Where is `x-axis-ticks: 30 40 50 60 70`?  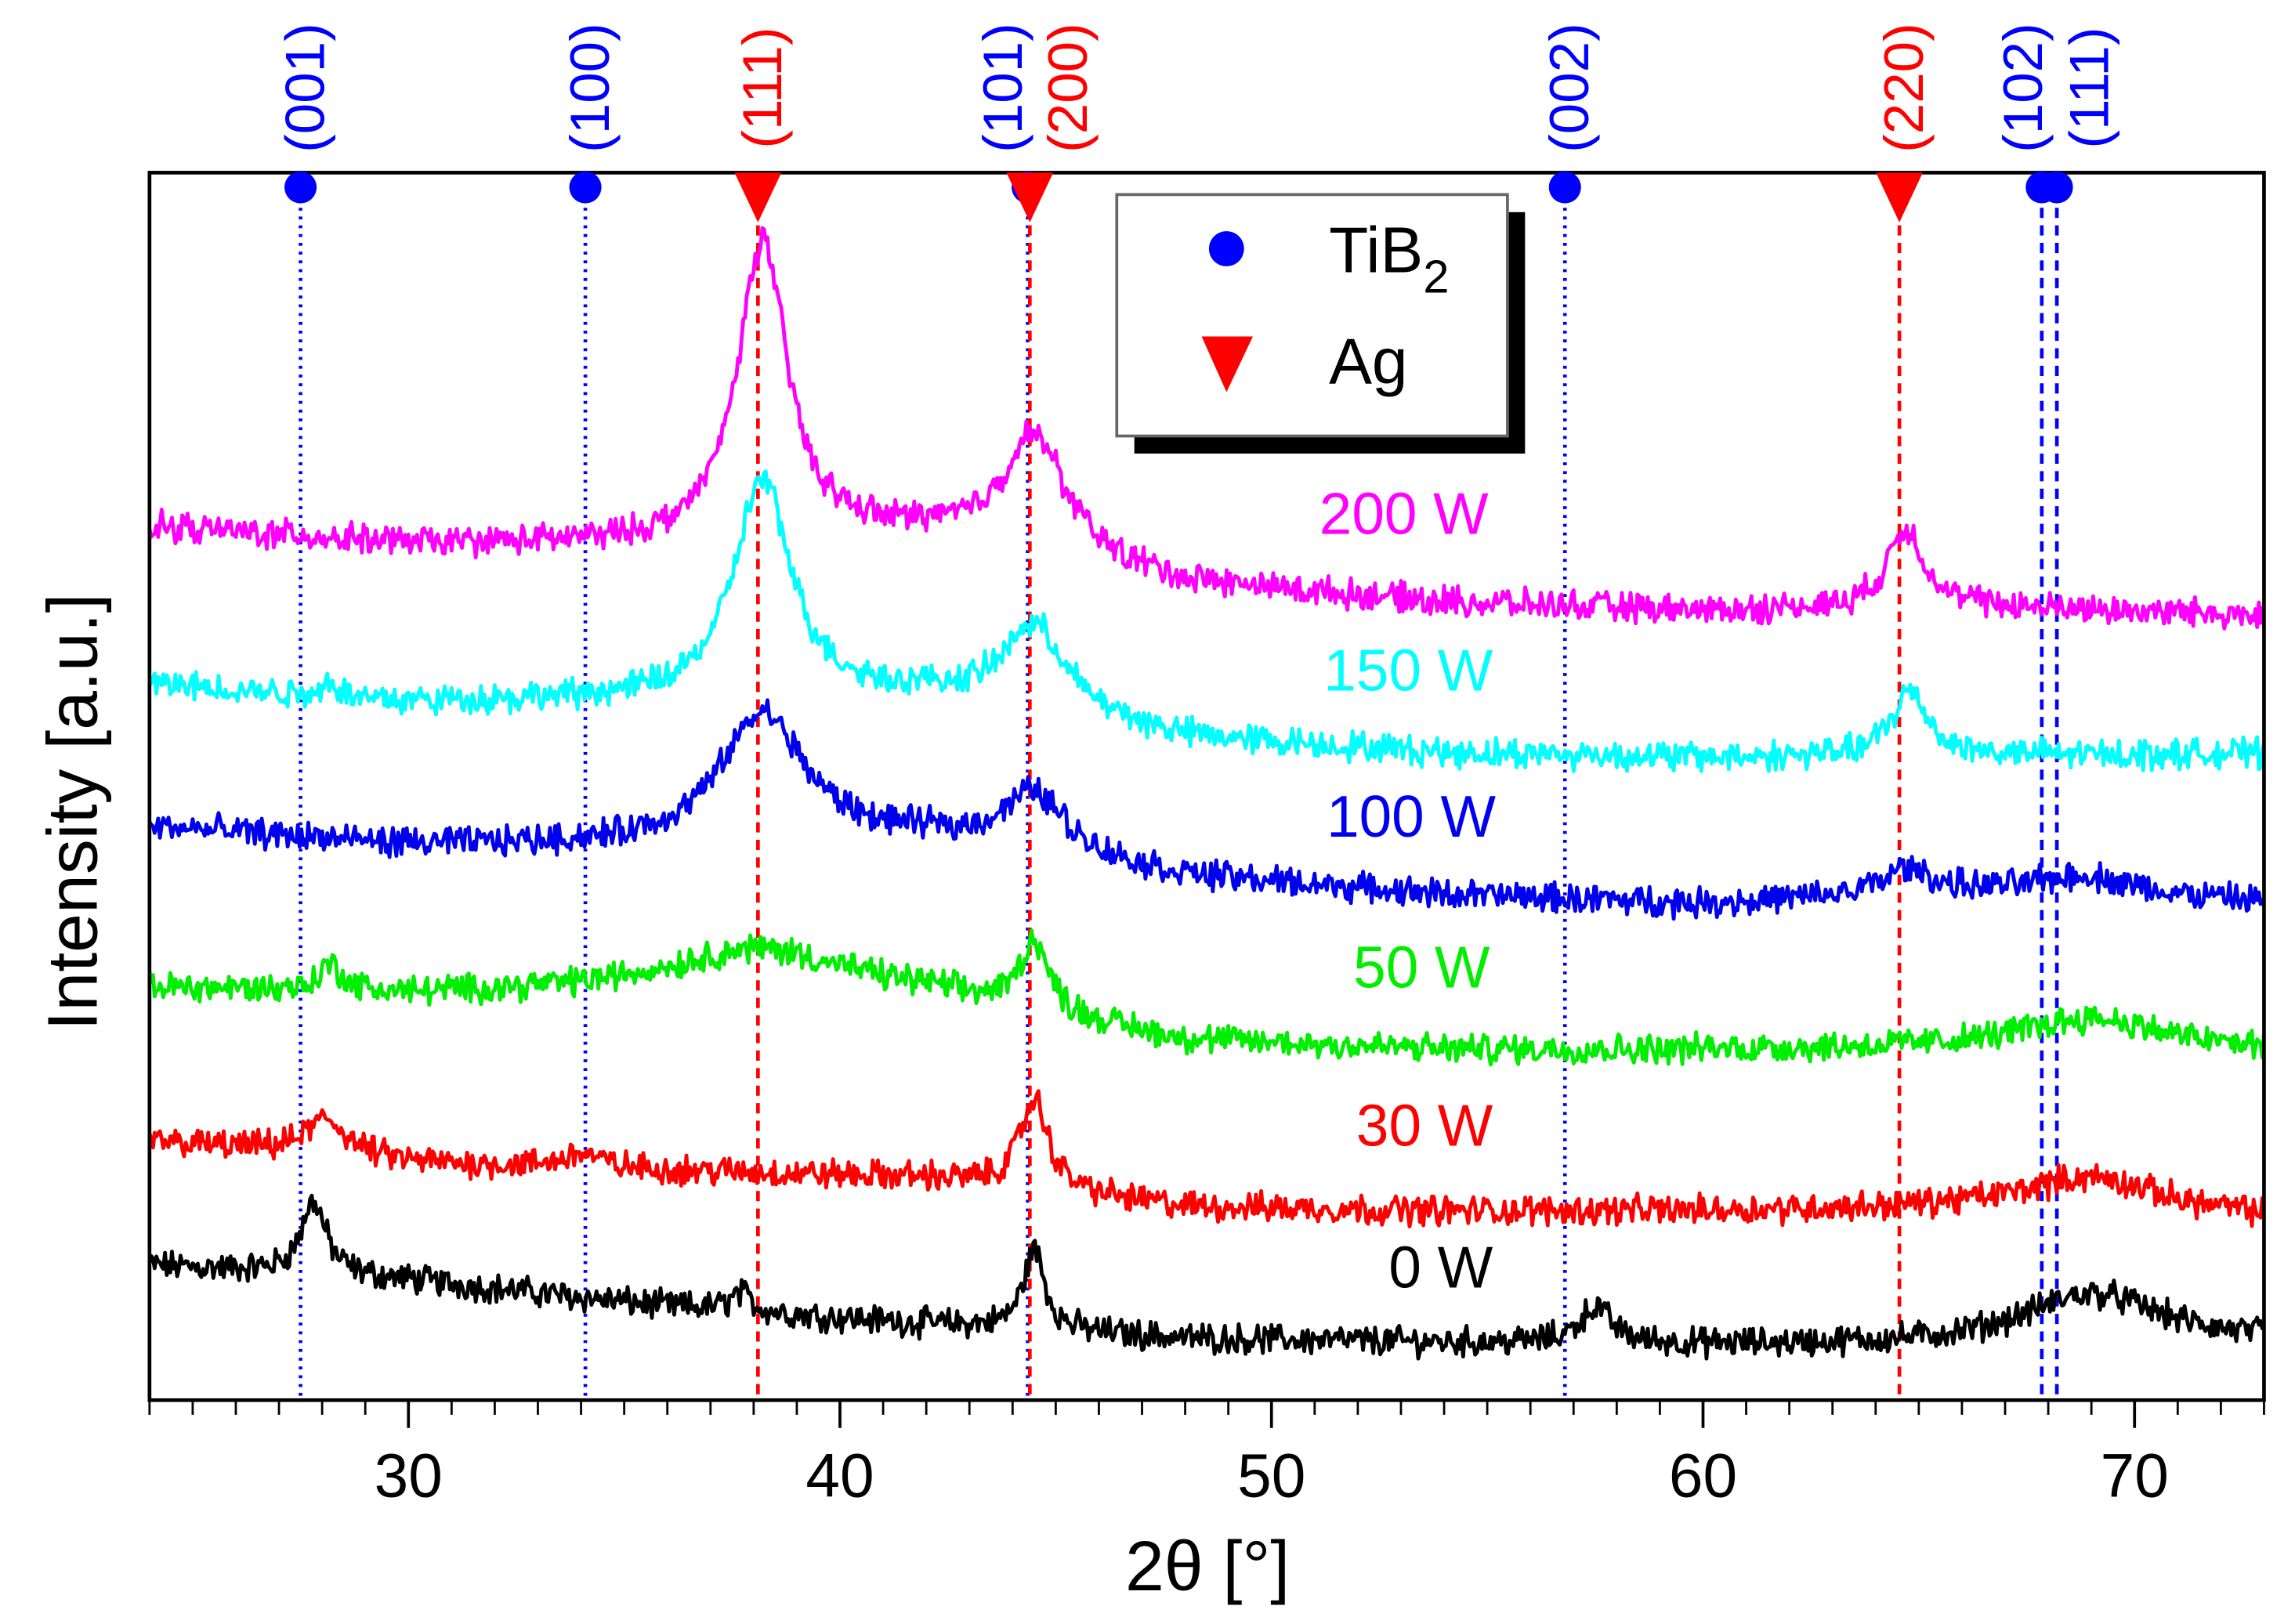 x-axis-ticks: 30 40 50 60 70 is located at coordinates (1206, 1455).